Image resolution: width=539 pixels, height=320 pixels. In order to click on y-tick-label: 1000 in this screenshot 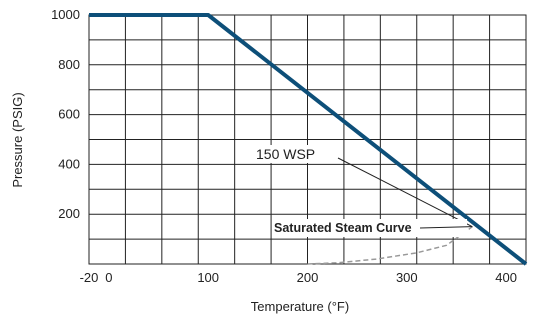, I will do `click(65, 14)`.